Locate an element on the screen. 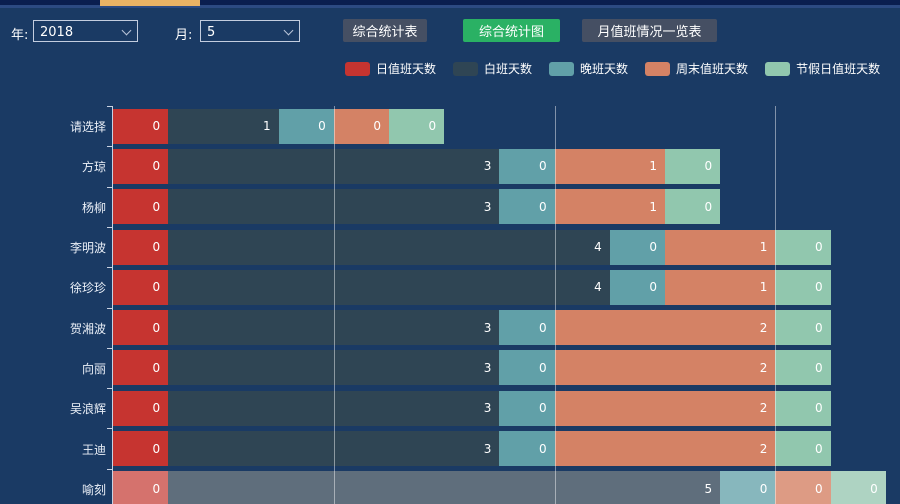 The image size is (900, 504). year-input is located at coordinates (85, 32).